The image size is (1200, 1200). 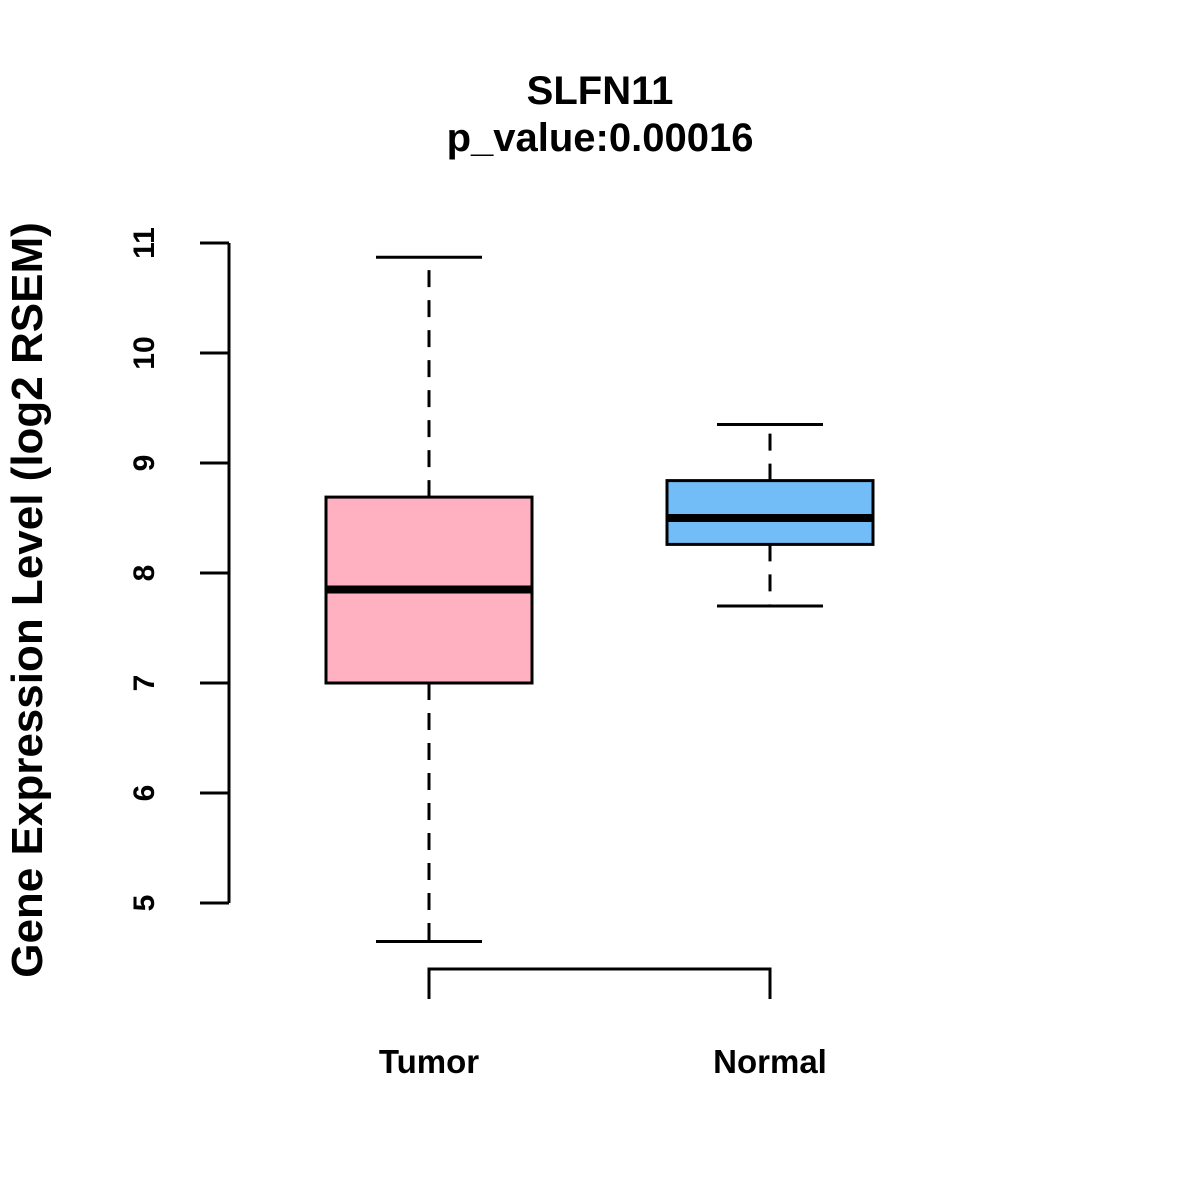 I want to click on y-tick-label: 10, so click(x=144, y=352).